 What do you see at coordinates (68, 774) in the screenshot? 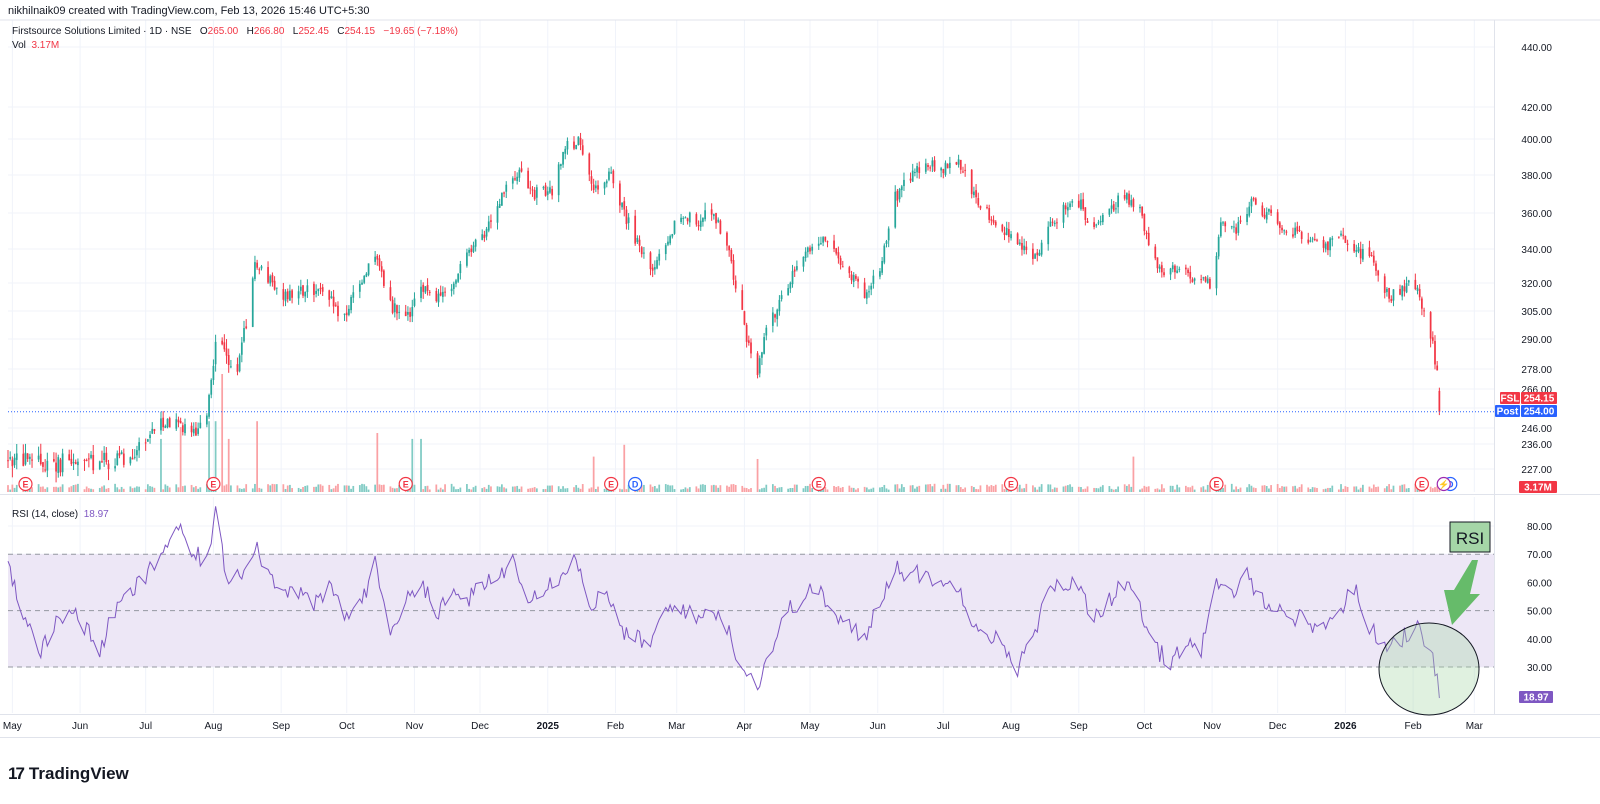
I see `tradingview-brand: 17 TradingView` at bounding box center [68, 774].